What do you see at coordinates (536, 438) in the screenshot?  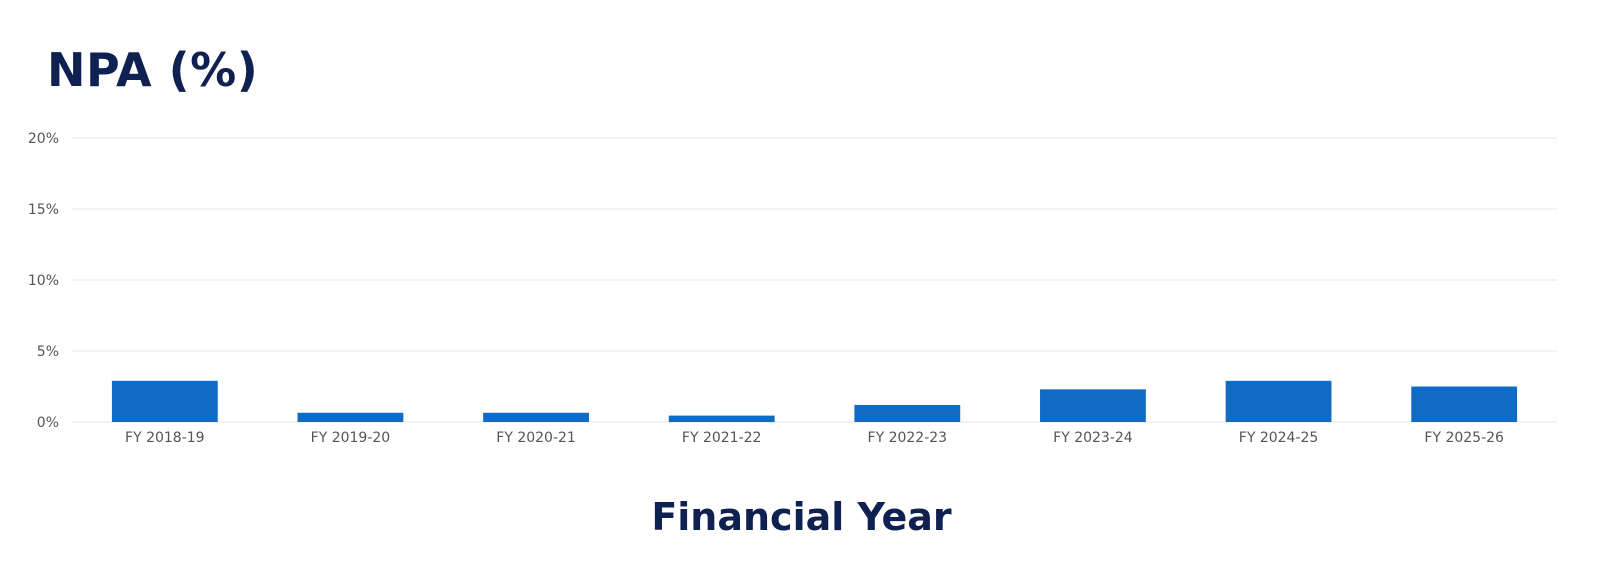 I see `x-tick-label: FY 2020-21` at bounding box center [536, 438].